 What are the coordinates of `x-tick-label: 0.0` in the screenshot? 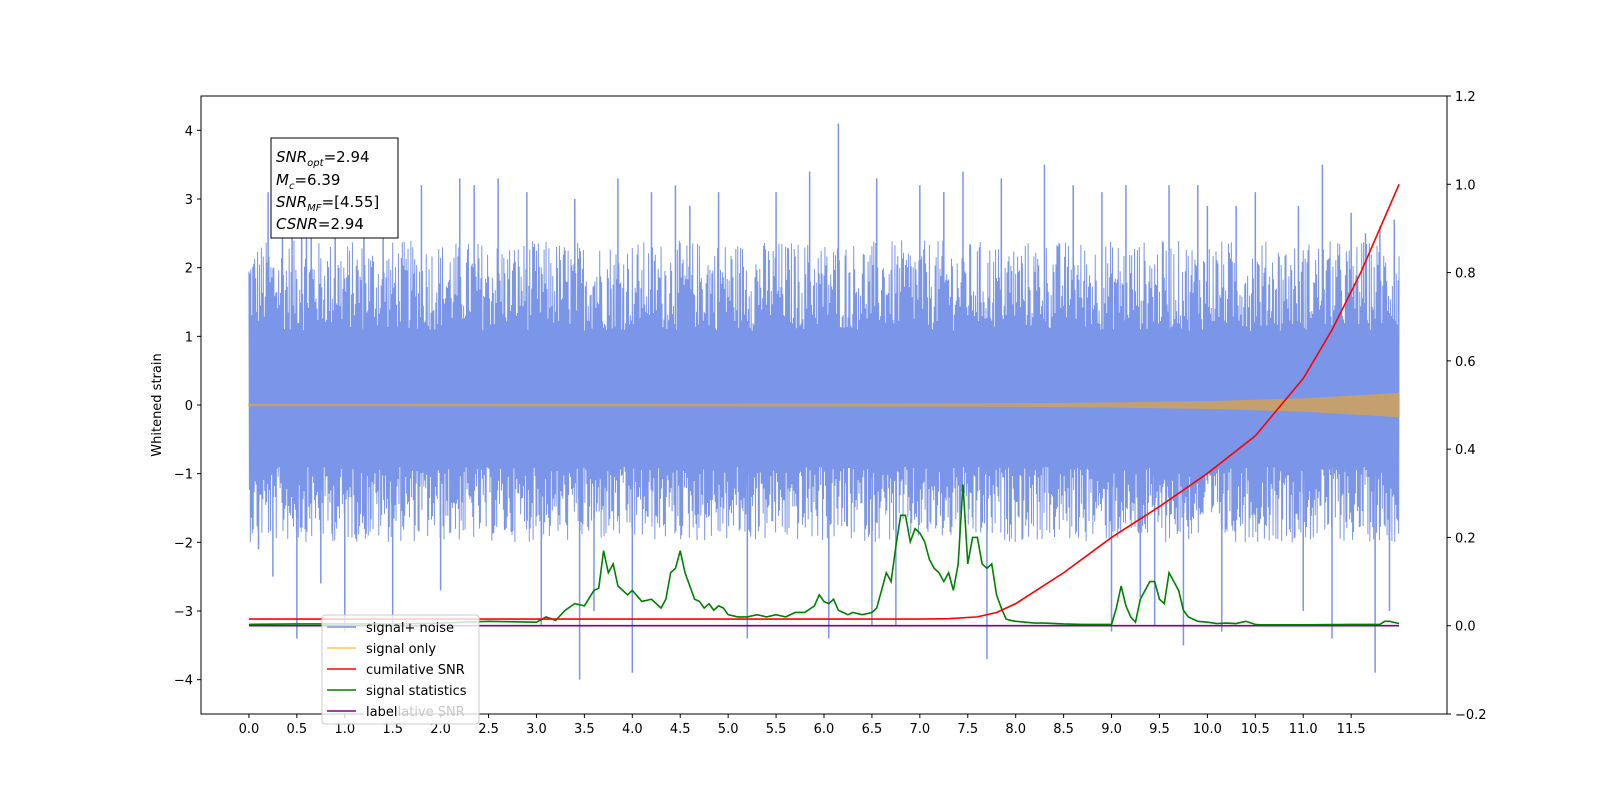 It's located at (249, 729).